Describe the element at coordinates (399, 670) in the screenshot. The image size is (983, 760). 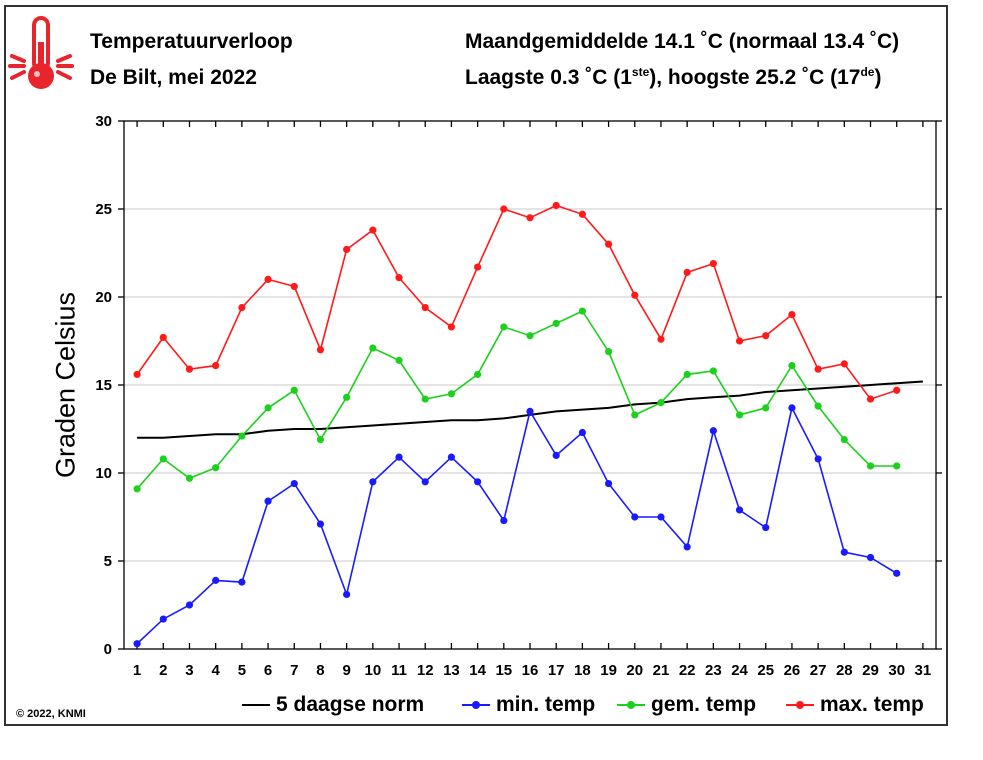
I see `x-tick-label-11: 11` at that location.